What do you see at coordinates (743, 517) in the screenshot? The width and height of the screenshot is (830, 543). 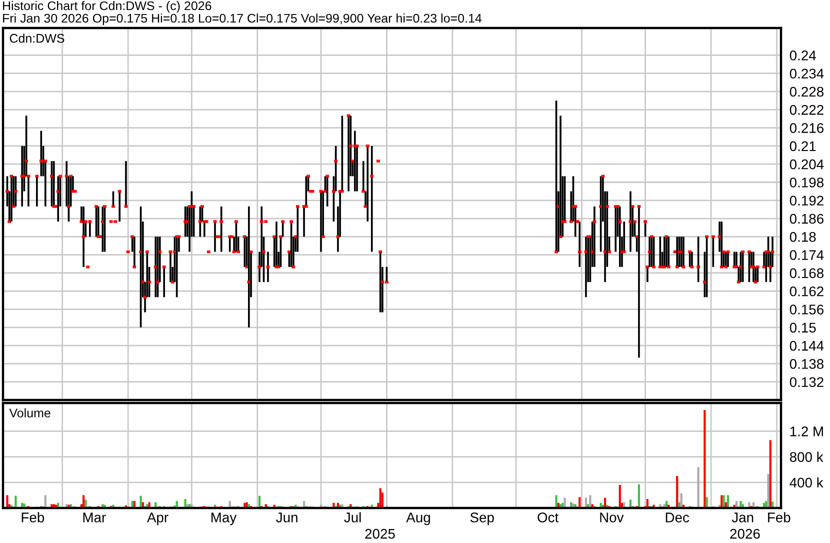 I see `x-tick-label: Jan` at bounding box center [743, 517].